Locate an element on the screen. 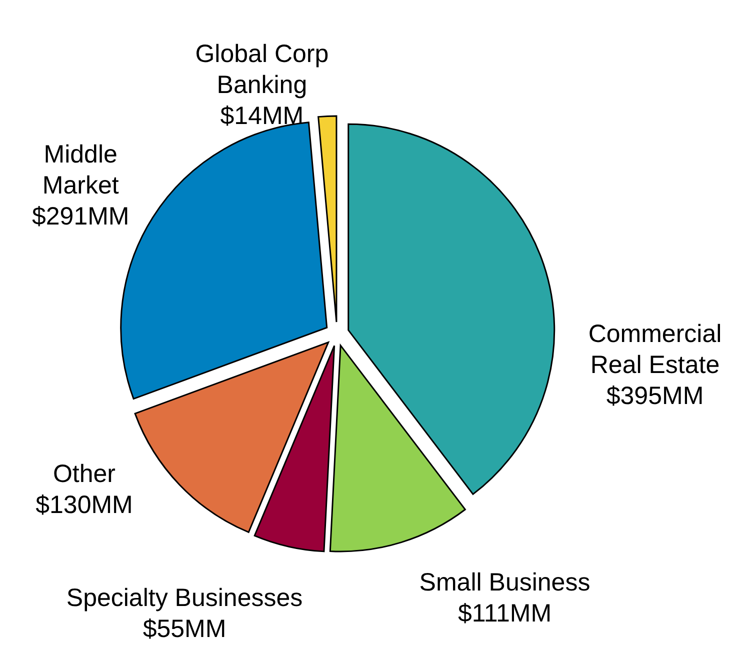  data-label: $14MM is located at coordinates (262, 116).